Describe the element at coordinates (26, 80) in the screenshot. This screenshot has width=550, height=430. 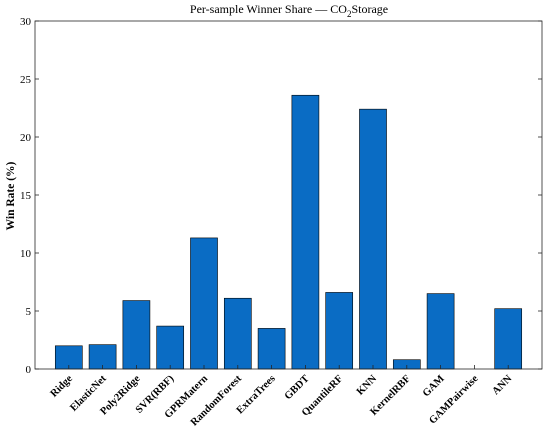
I see `y-tick-label: 25` at that location.